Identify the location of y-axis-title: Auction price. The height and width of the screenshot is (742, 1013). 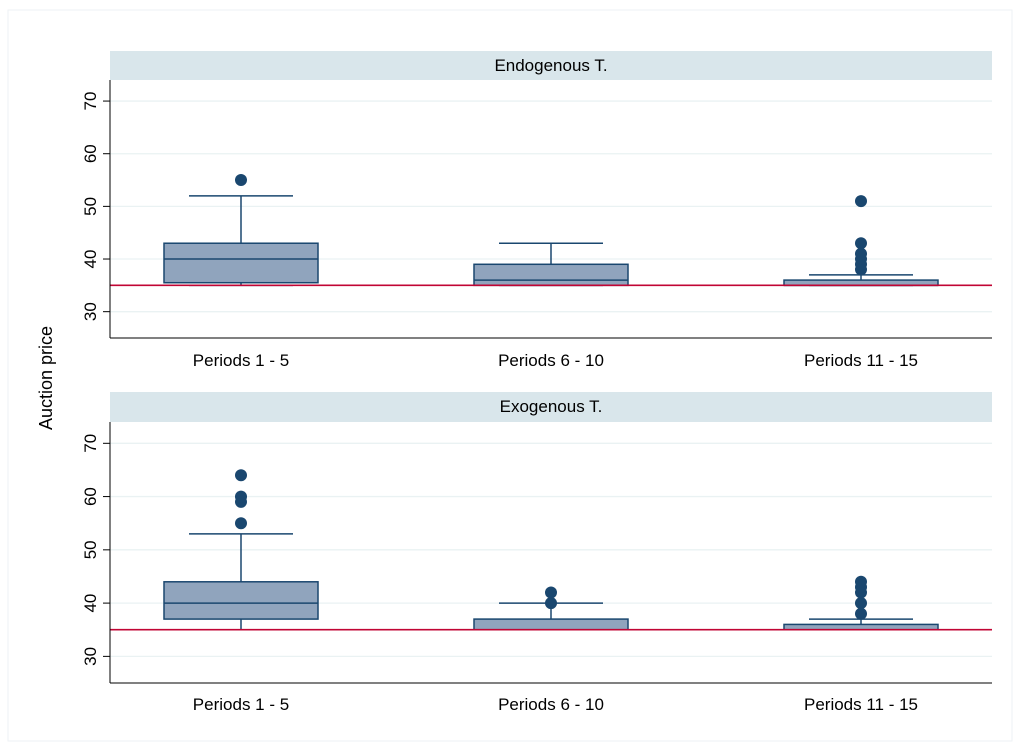
(46, 378).